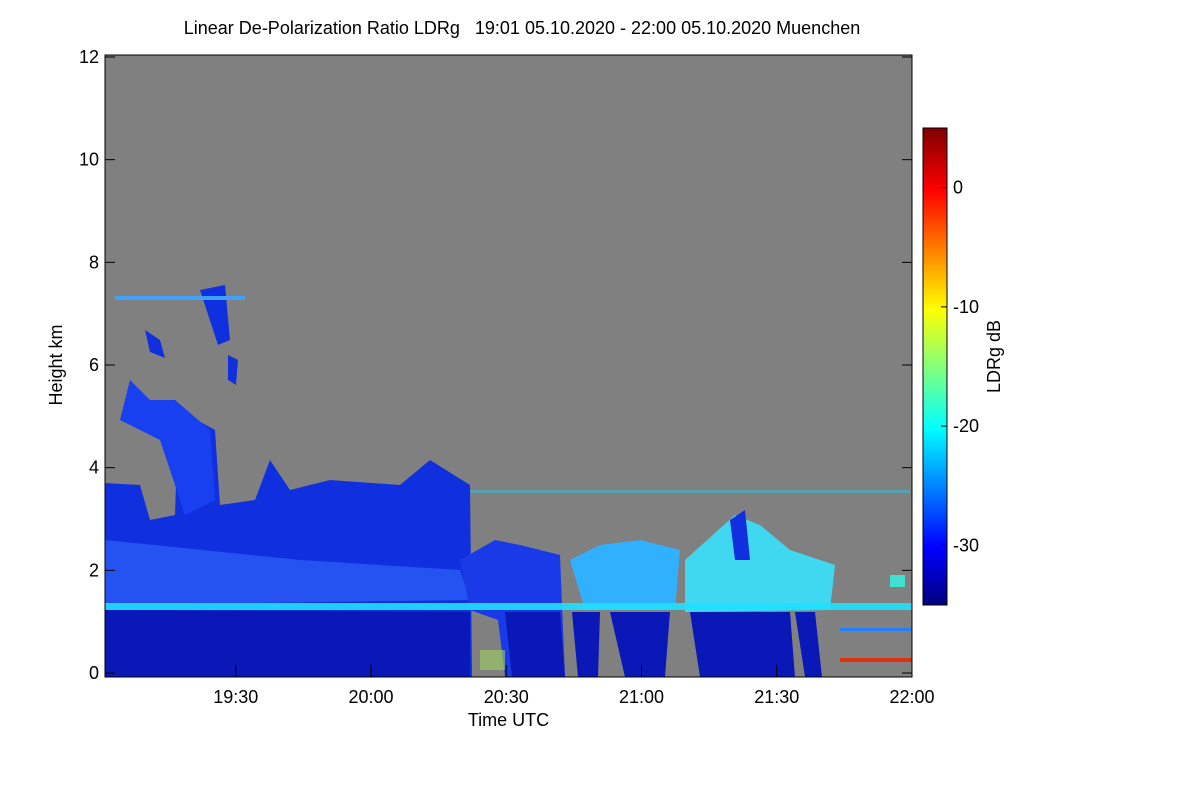  Describe the element at coordinates (94, 365) in the screenshot. I see `y-tick-label: 6` at that location.